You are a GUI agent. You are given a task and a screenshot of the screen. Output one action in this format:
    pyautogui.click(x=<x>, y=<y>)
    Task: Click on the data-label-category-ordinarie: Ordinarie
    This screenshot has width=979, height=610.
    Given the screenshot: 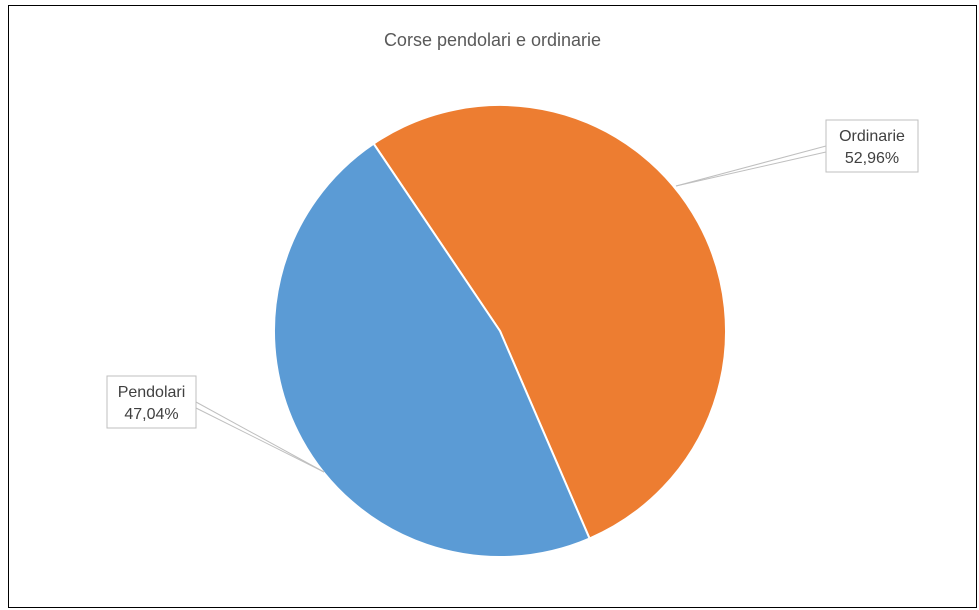 What is the action you would take?
    pyautogui.click(x=872, y=136)
    